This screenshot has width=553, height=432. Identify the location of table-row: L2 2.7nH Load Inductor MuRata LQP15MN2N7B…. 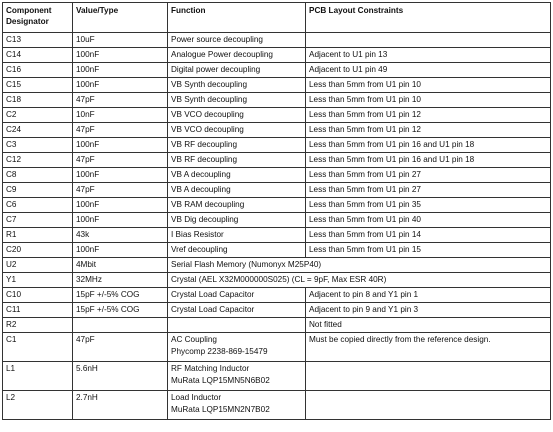
(276, 405).